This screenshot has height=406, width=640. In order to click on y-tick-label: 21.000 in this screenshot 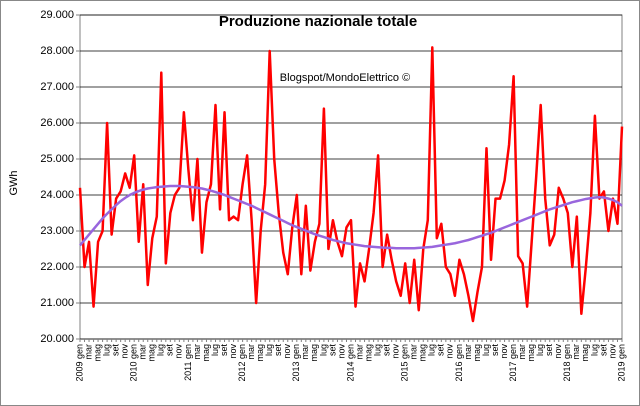, I will do `click(57, 303)`.